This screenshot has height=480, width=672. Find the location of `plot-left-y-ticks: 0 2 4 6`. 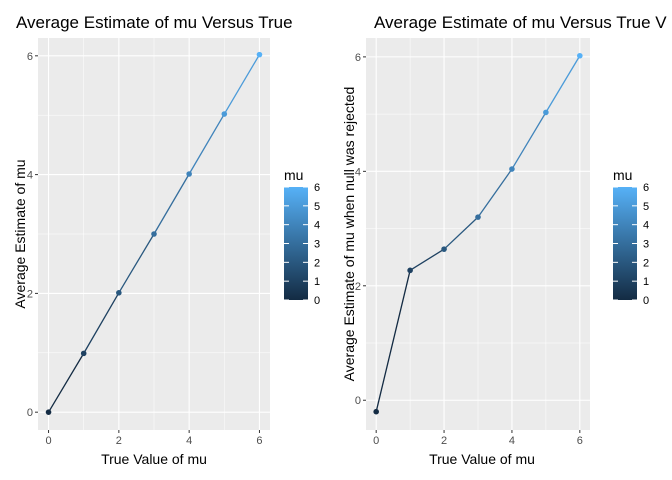

plot-left-y-ticks: 0 2 4 6 is located at coordinates (32, 235).